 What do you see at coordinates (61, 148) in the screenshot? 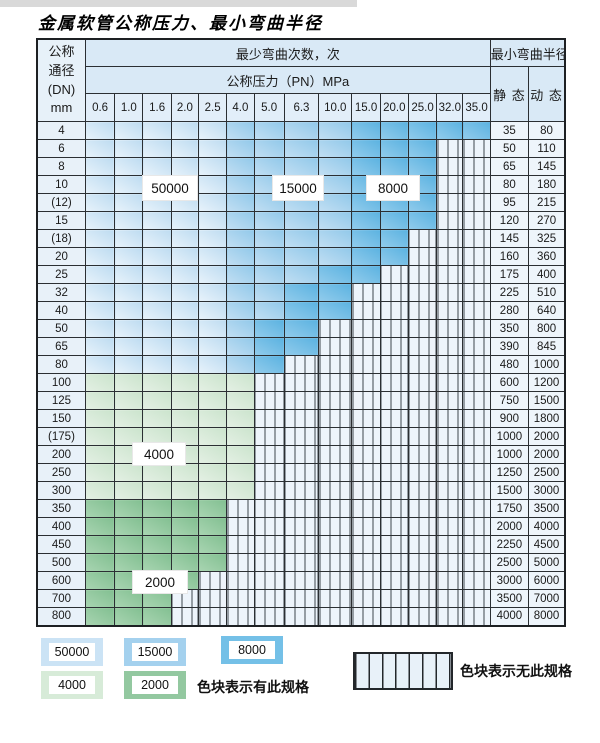
I see `dn-cell: 6` at bounding box center [61, 148].